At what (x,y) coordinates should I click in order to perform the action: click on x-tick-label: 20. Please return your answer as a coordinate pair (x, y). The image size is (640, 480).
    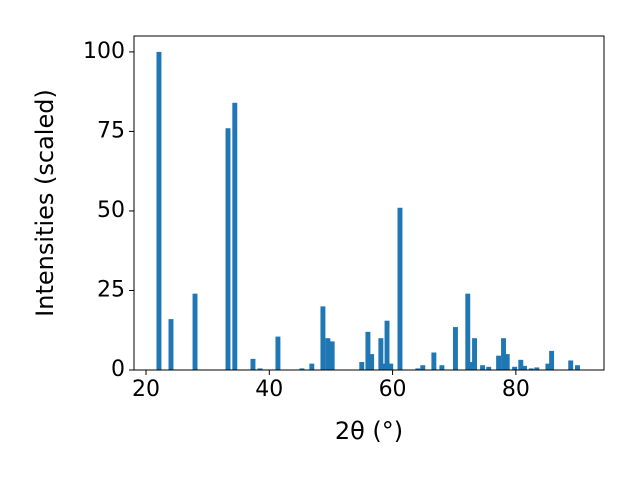
    Looking at the image, I should click on (146, 389).